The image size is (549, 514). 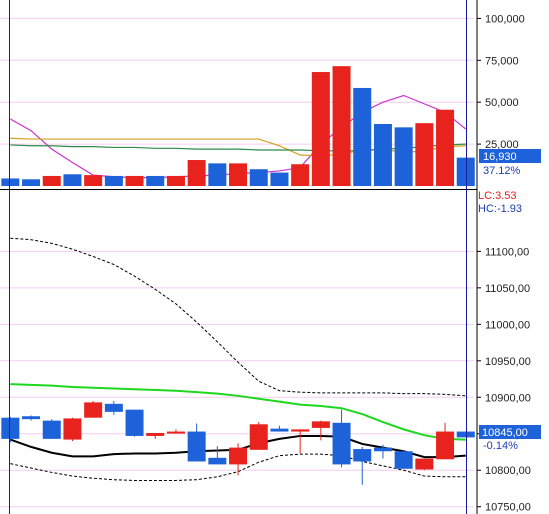 I want to click on volume-tick-label: 50,000, so click(x=502, y=103).